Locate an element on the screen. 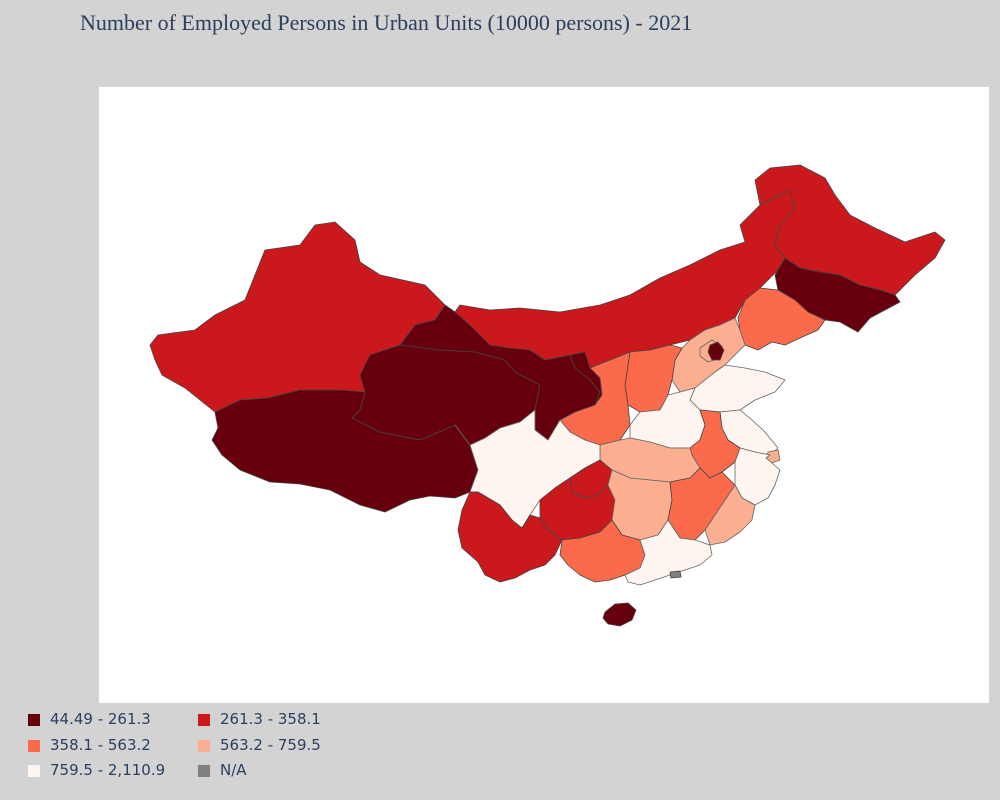 The height and width of the screenshot is (800, 1000). region-fujian is located at coordinates (730, 515).